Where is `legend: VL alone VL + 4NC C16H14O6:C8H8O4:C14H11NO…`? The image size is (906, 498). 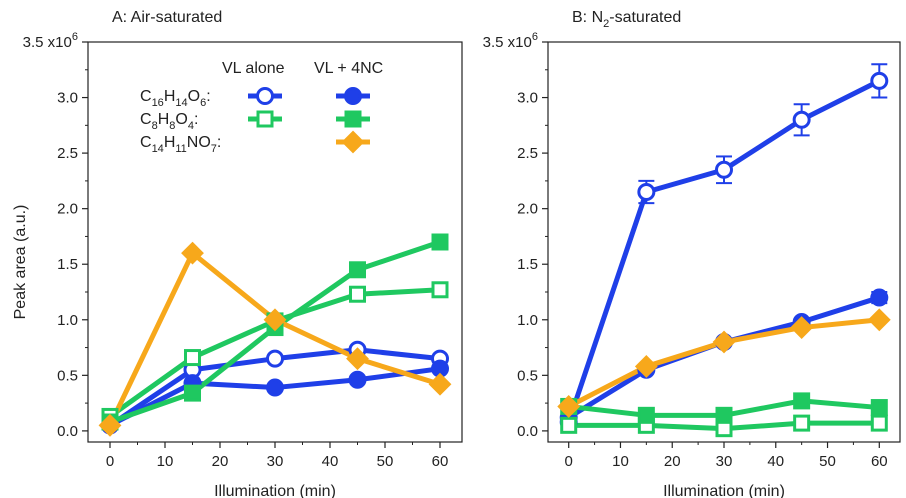 legend: VL alone VL + 4NC C16H14O6:C8H8O4:C14H11NO… is located at coordinates (261, 107).